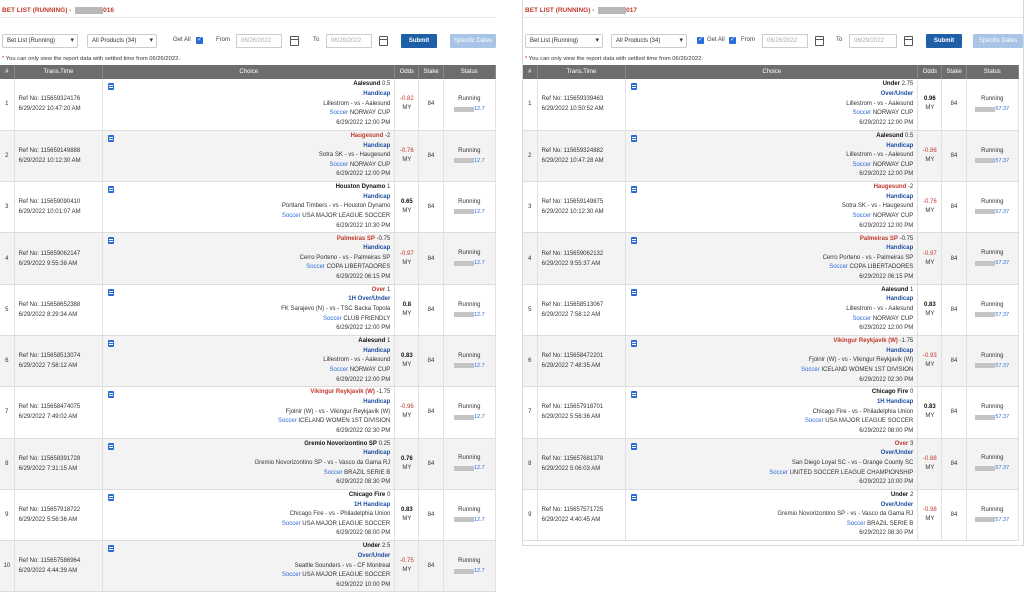 The width and height of the screenshot is (1024, 598). What do you see at coordinates (431, 566) in the screenshot?
I see `stake-value: 84` at bounding box center [431, 566].